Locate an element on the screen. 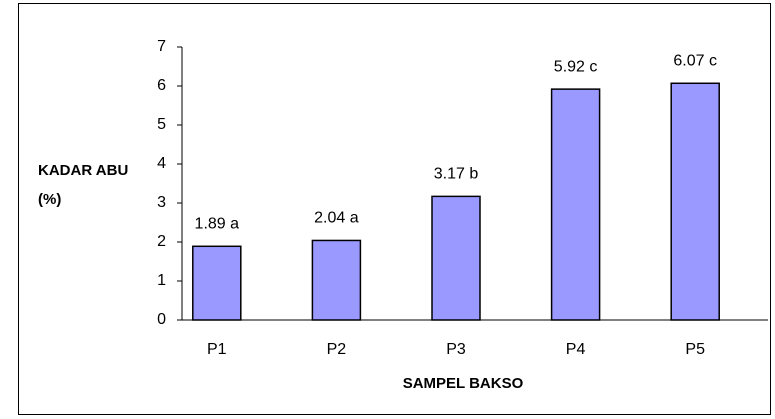 Image resolution: width=775 pixels, height=419 pixels. x-tick-label: P1 is located at coordinates (217, 349).